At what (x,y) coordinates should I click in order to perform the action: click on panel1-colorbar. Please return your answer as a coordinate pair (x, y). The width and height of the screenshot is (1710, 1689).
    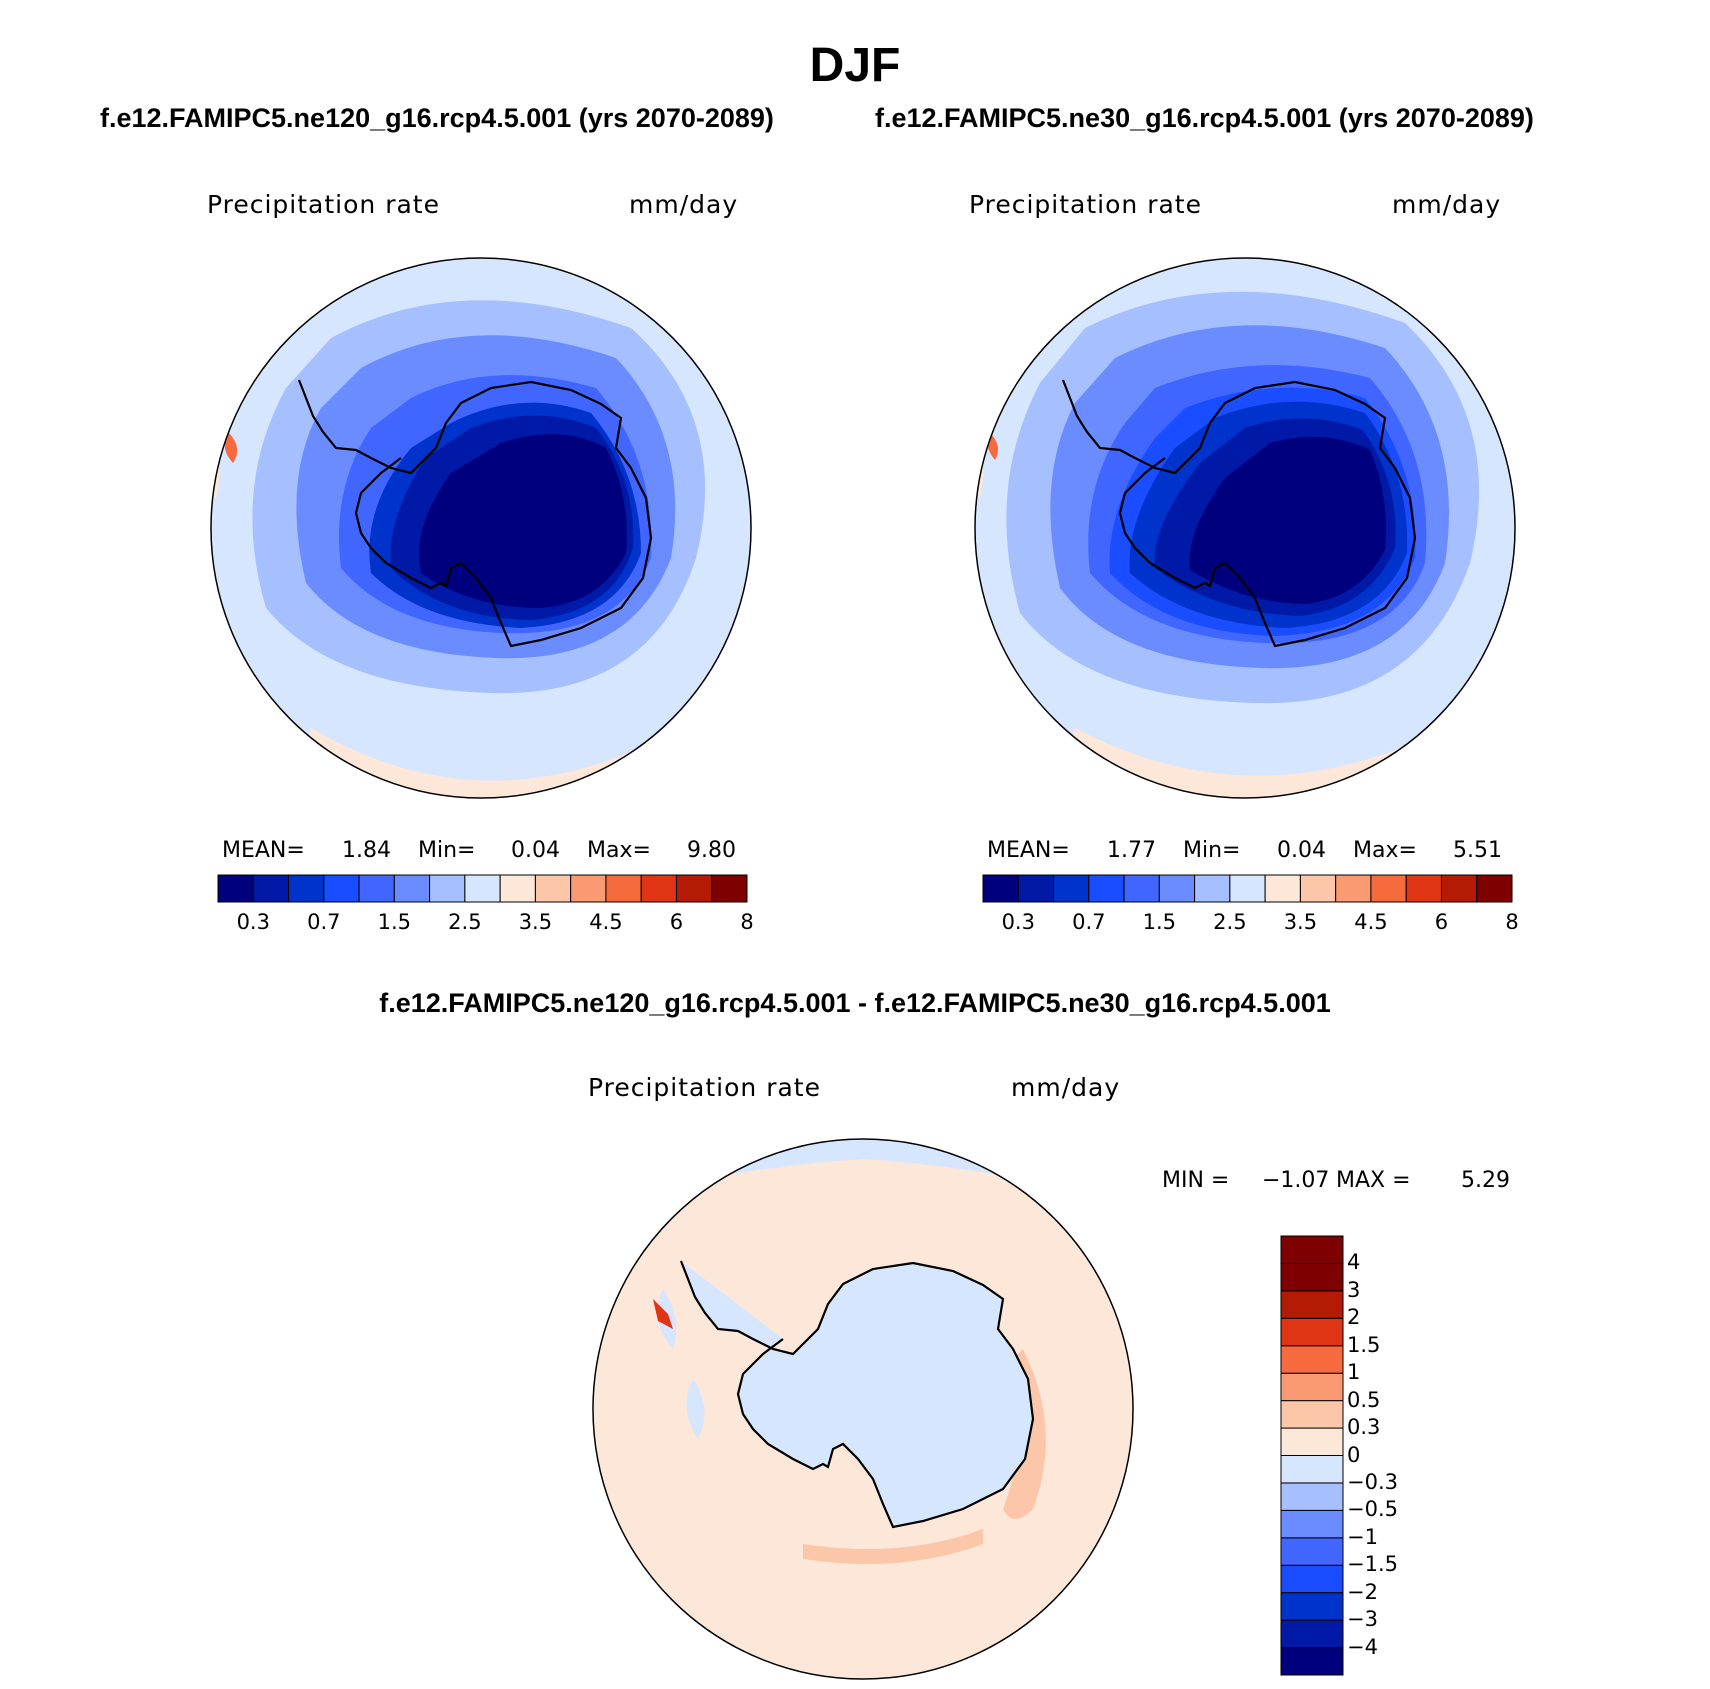
    Looking at the image, I should click on (482, 888).